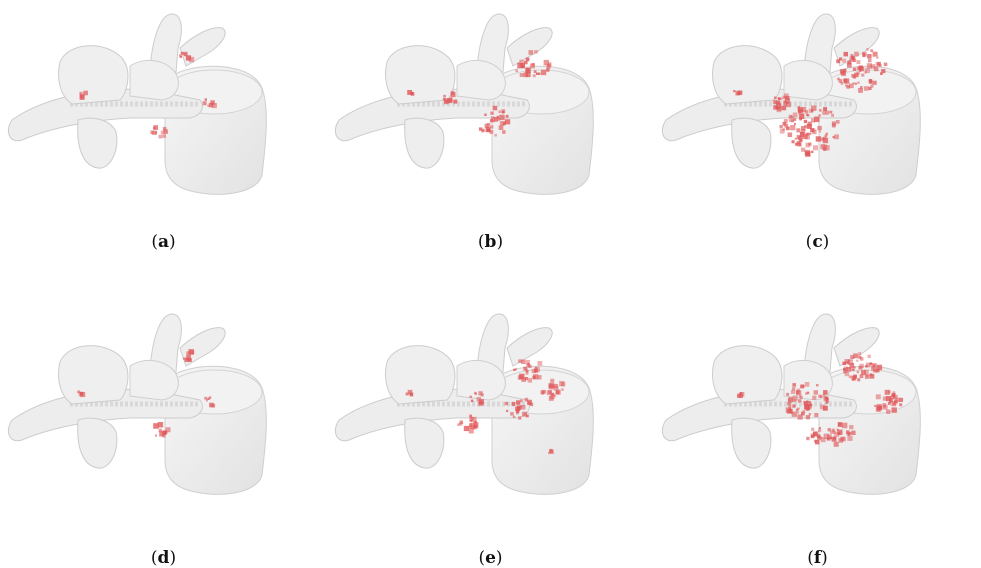  I want to click on inferior-lobe, so click(97, 443).